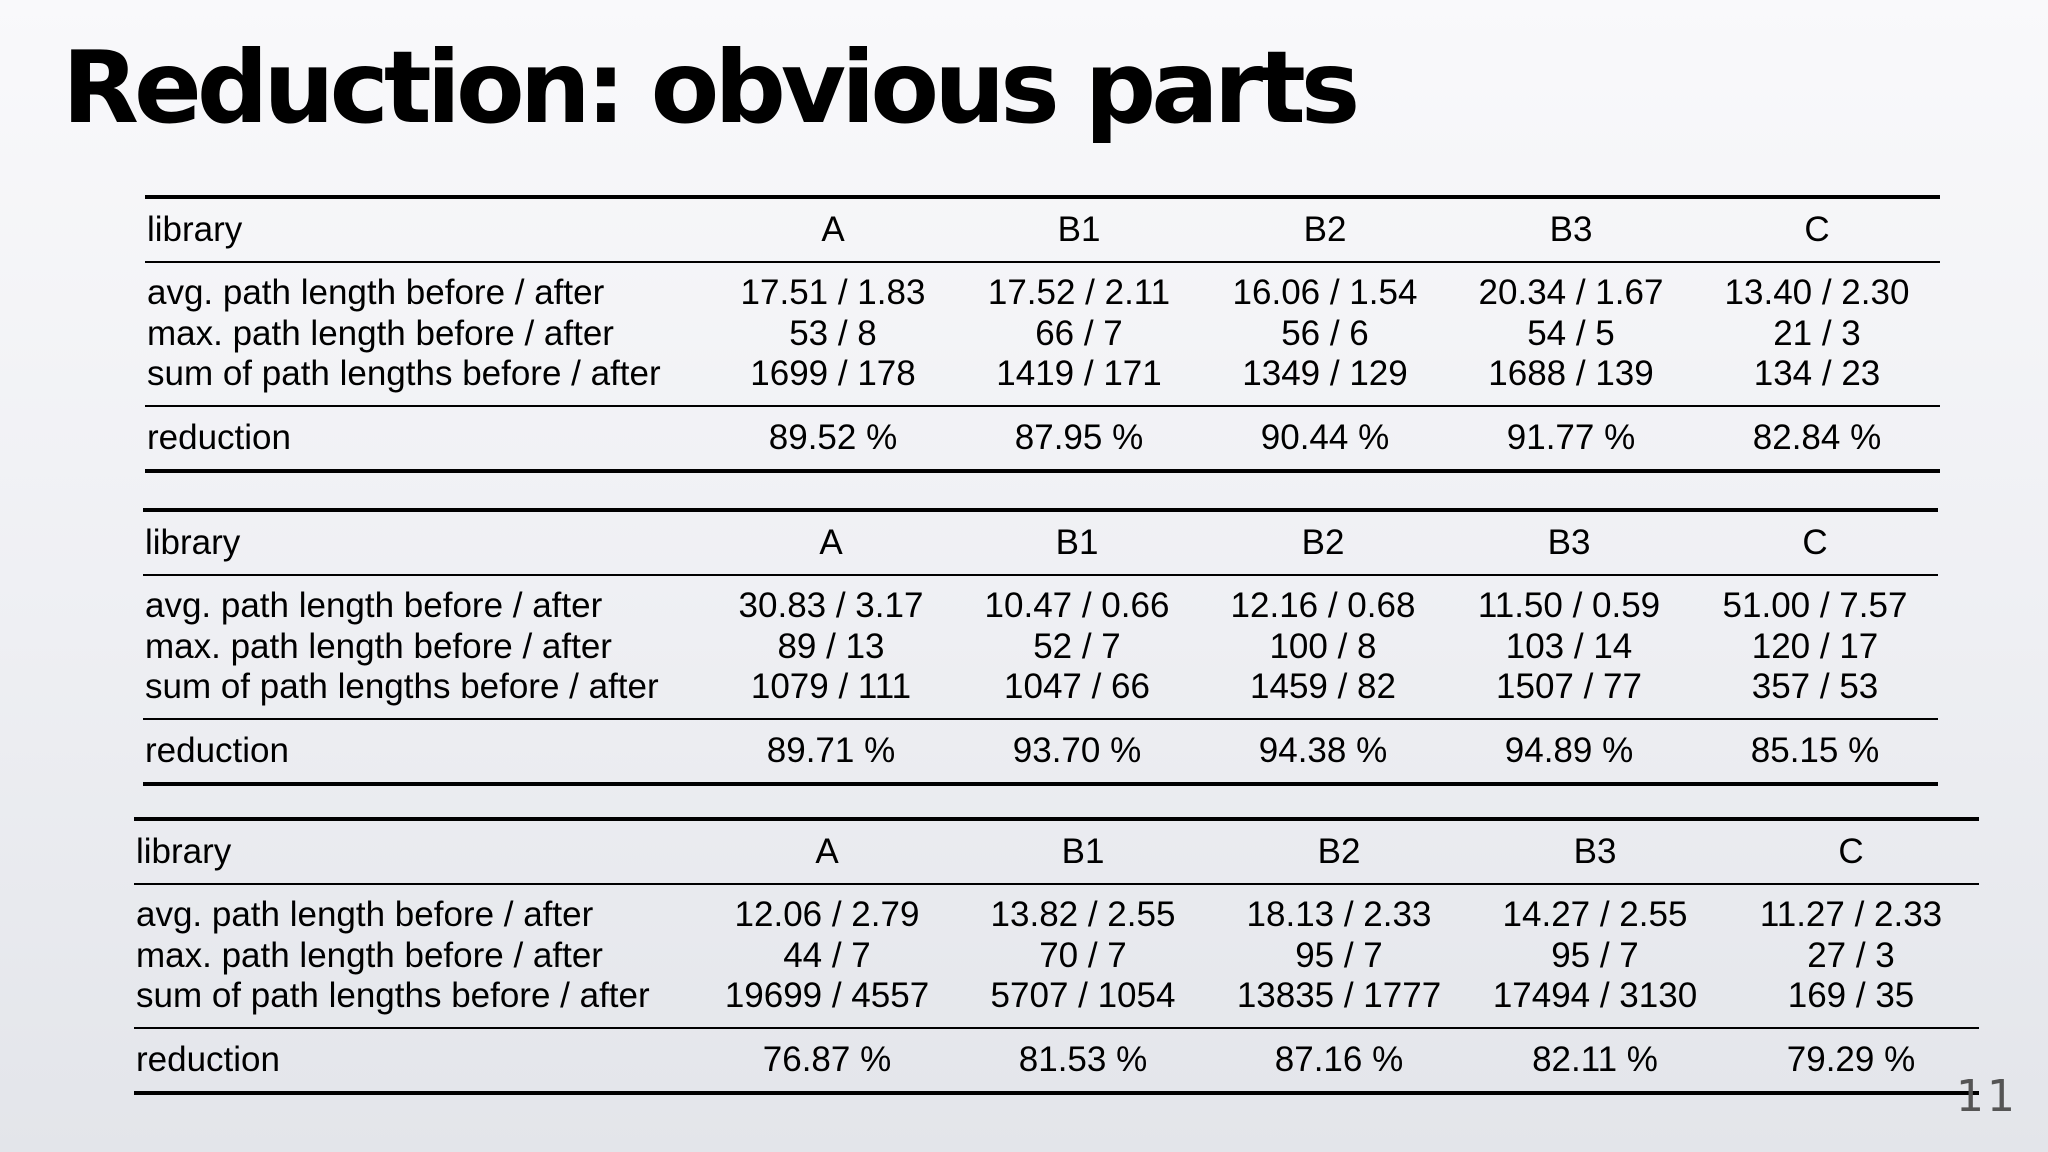 The width and height of the screenshot is (2048, 1152). I want to click on table-cell: 12.06 / 2.79, so click(827, 914).